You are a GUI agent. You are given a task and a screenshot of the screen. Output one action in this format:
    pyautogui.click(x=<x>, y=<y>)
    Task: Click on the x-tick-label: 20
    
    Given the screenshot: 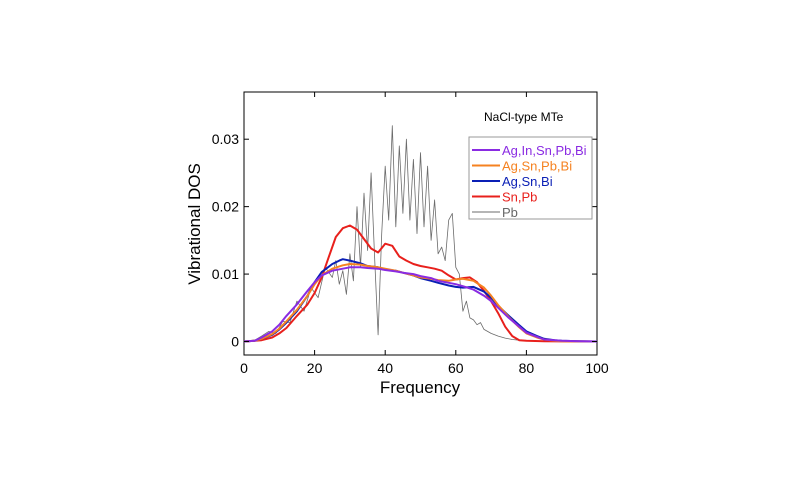 What is the action you would take?
    pyautogui.click(x=315, y=368)
    